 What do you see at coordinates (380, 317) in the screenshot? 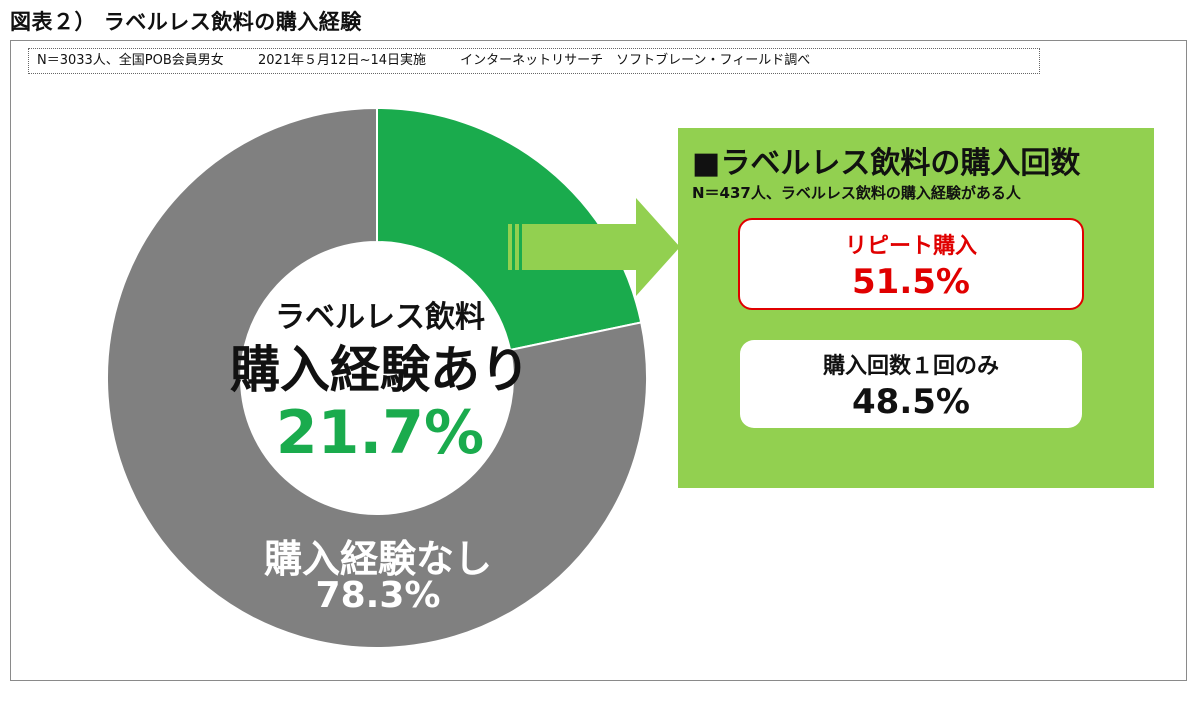
I see `label-yes-category: ラベルレス飲料` at bounding box center [380, 317].